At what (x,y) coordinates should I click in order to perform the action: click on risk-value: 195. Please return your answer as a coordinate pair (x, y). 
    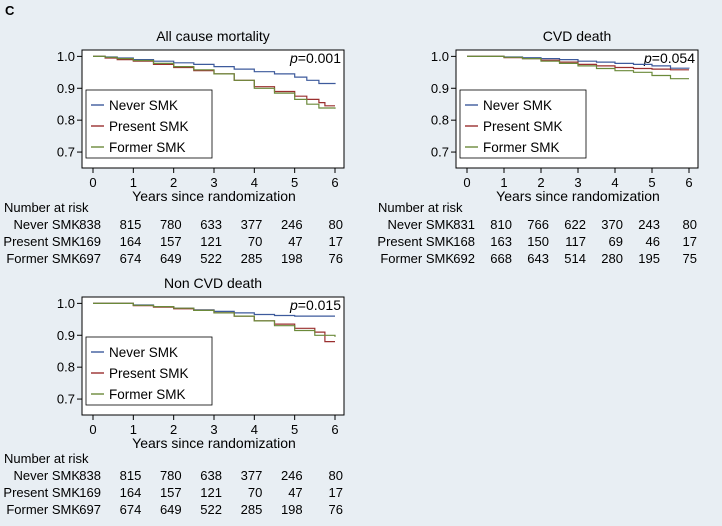
    Looking at the image, I should click on (649, 258).